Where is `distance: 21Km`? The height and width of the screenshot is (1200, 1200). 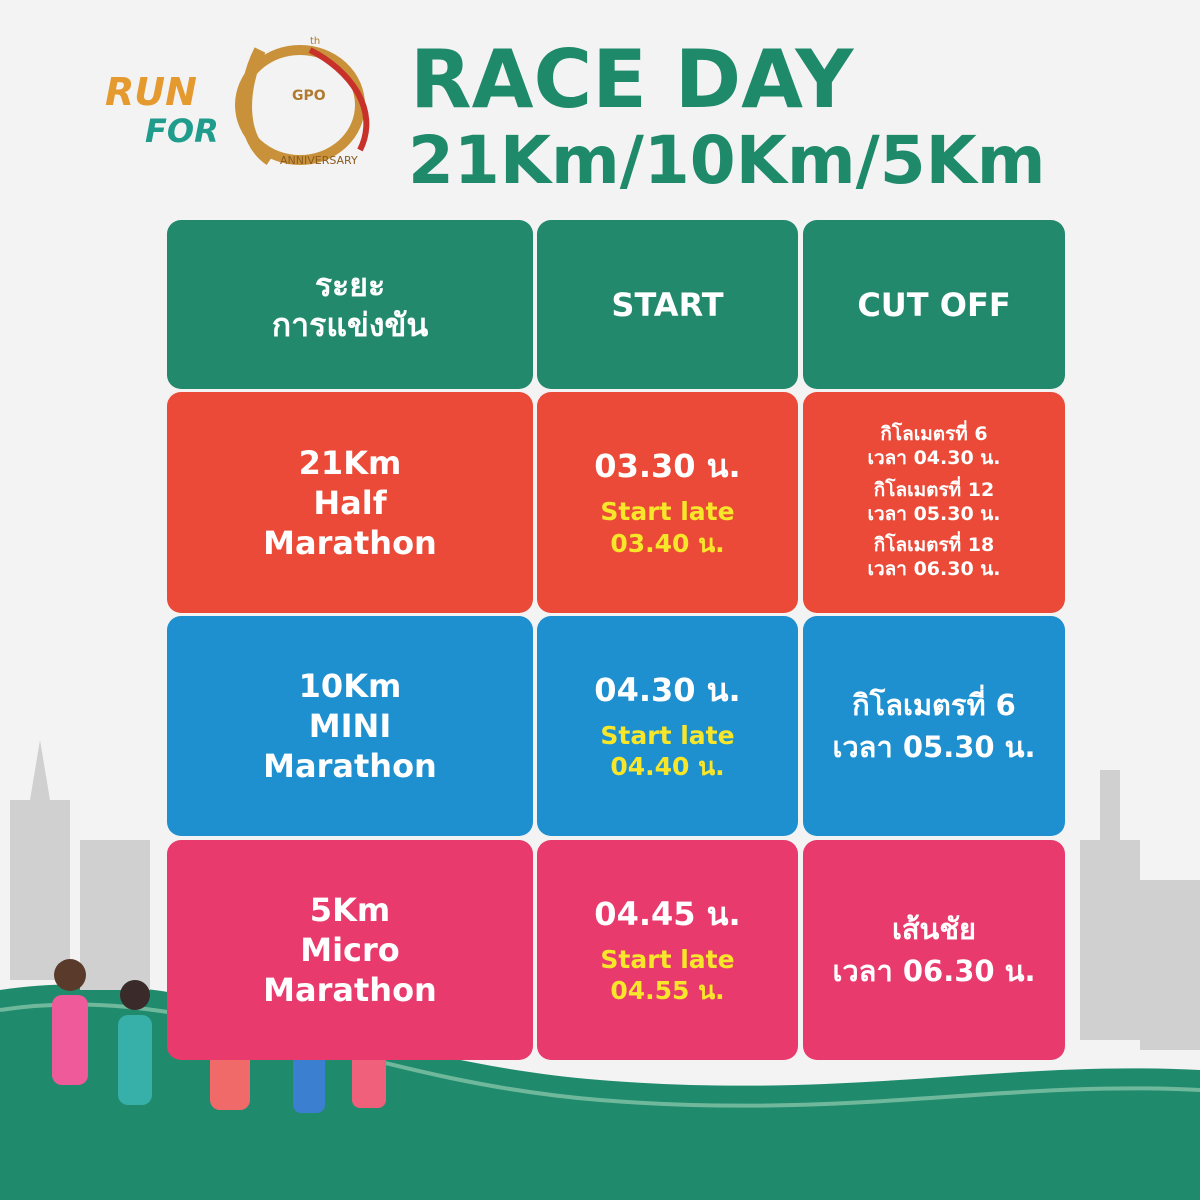 distance: 21Km is located at coordinates (350, 462).